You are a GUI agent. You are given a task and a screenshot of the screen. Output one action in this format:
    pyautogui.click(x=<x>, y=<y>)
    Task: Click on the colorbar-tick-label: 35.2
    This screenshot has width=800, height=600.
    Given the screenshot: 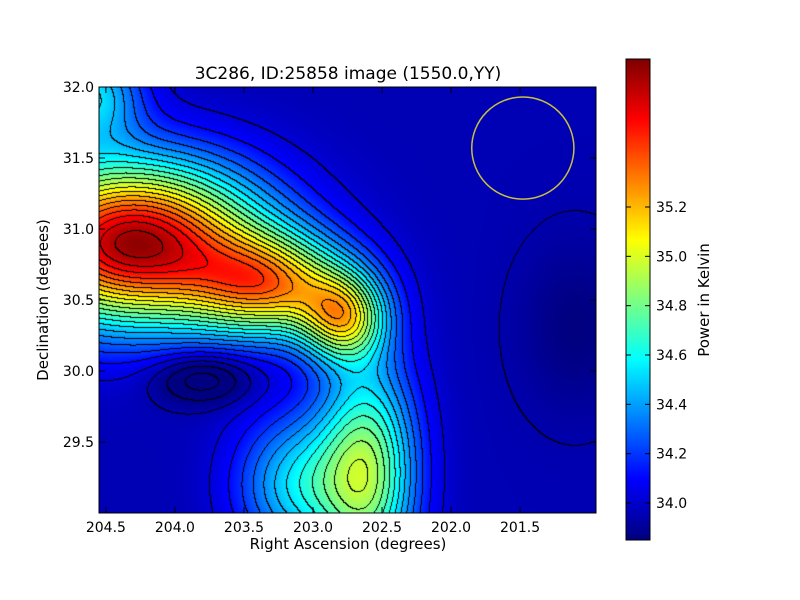 What is the action you would take?
    pyautogui.click(x=671, y=208)
    